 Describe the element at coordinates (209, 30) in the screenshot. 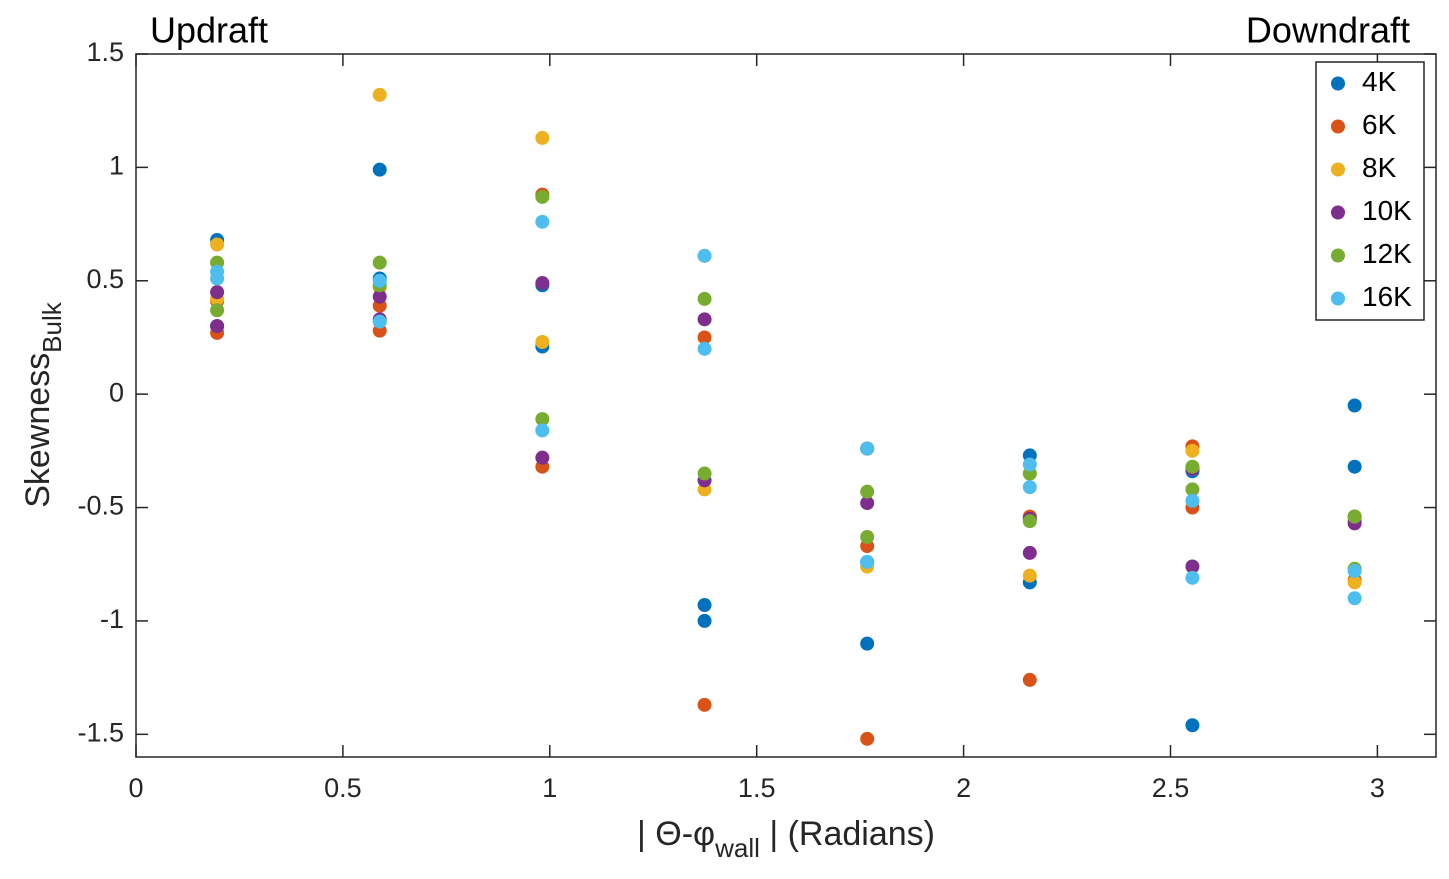

I see `annotation: Updraft` at that location.